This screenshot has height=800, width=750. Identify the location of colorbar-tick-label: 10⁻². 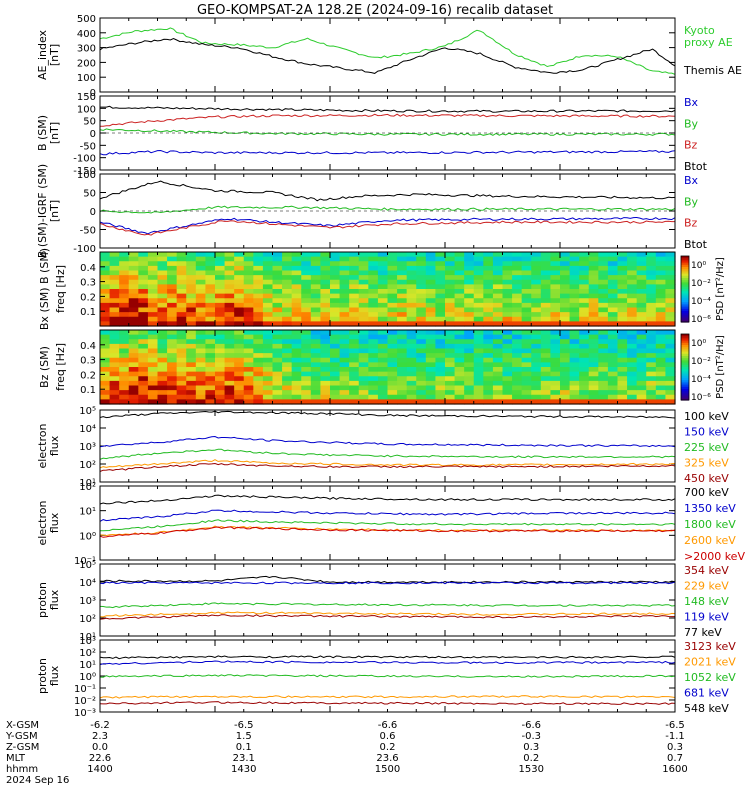
(701, 362).